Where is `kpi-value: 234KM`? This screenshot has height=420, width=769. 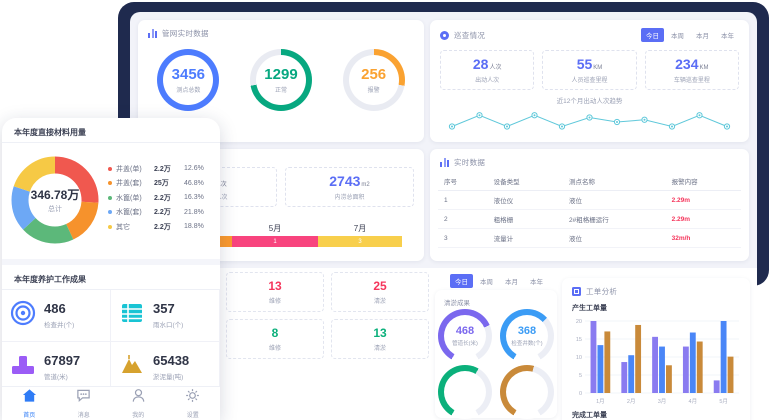
kpi-value: 234KM is located at coordinates (692, 64).